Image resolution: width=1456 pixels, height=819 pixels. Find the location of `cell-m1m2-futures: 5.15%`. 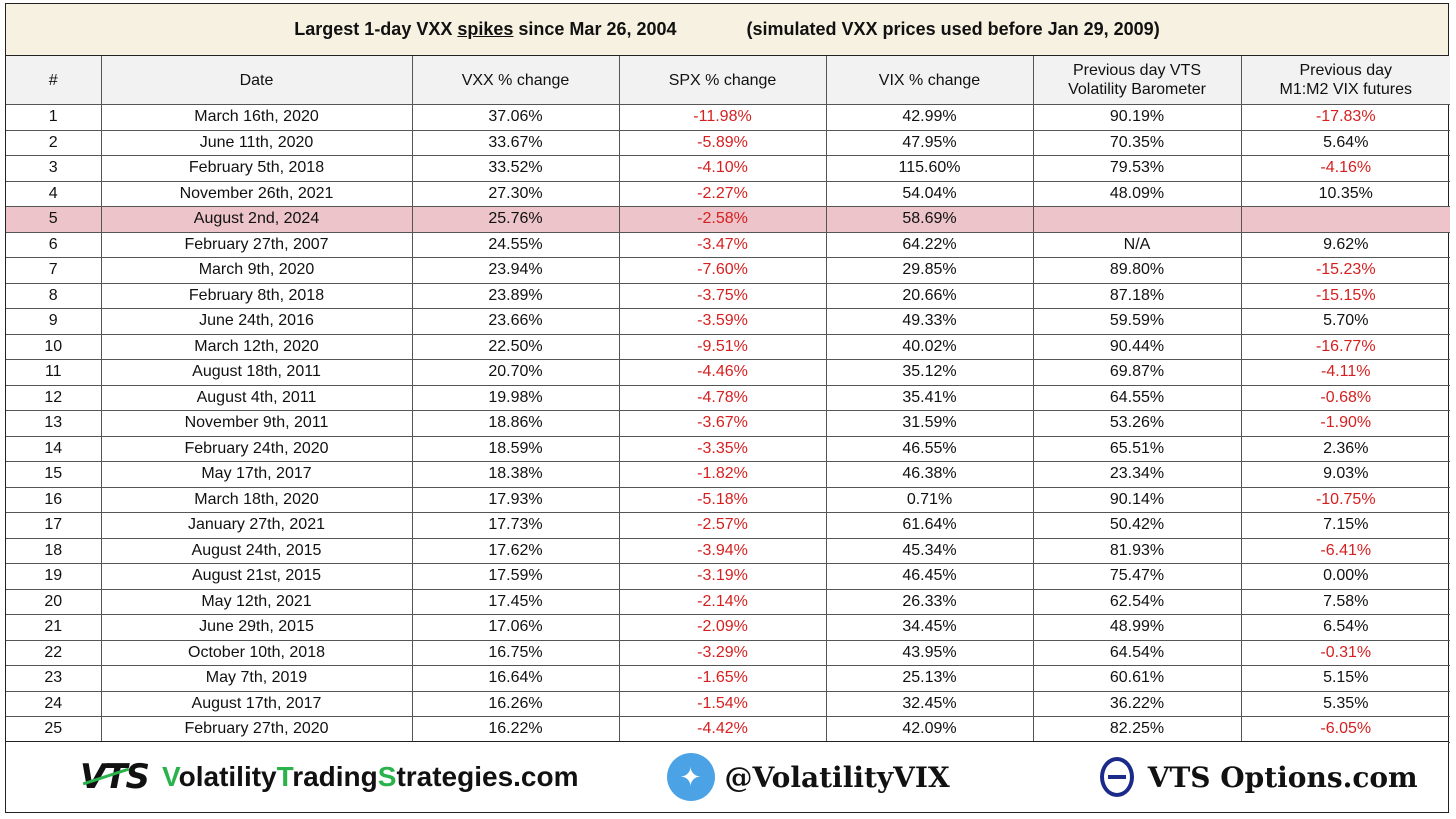

cell-m1m2-futures: 5.15% is located at coordinates (1345, 678).